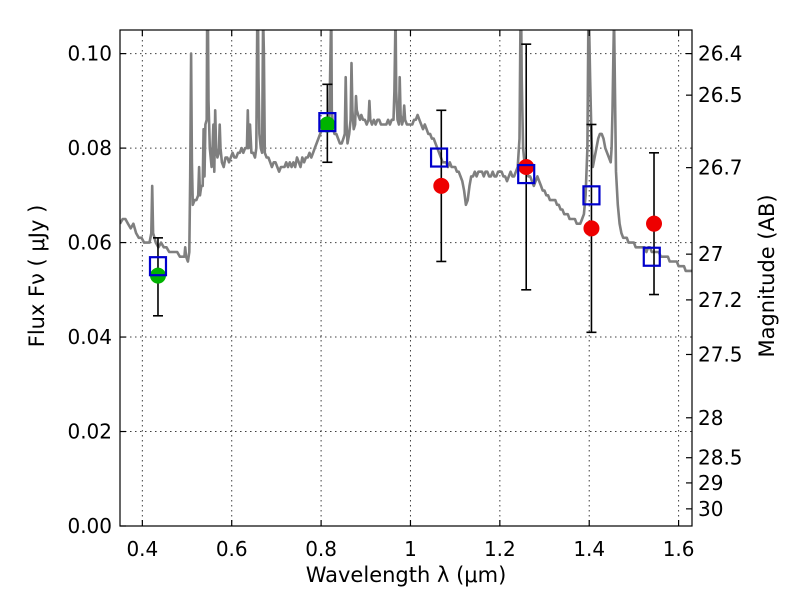 This screenshot has height=600, width=800. I want to click on magnitude-tick-label: 26.7, so click(720, 168).